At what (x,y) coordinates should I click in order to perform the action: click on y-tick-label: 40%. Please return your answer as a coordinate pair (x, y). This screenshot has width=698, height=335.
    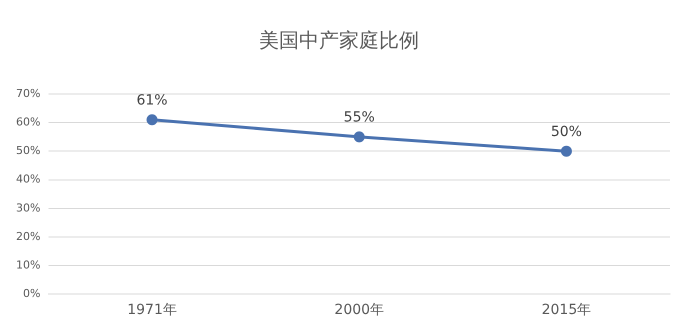
    Looking at the image, I should click on (28, 179).